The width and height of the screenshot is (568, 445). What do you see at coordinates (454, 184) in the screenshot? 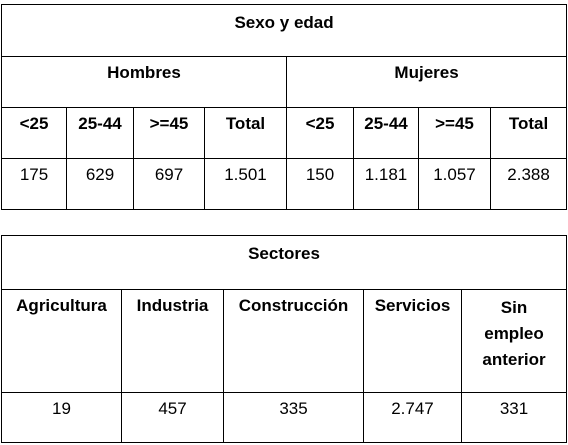
I see `table-cell: 1.057` at bounding box center [454, 184].